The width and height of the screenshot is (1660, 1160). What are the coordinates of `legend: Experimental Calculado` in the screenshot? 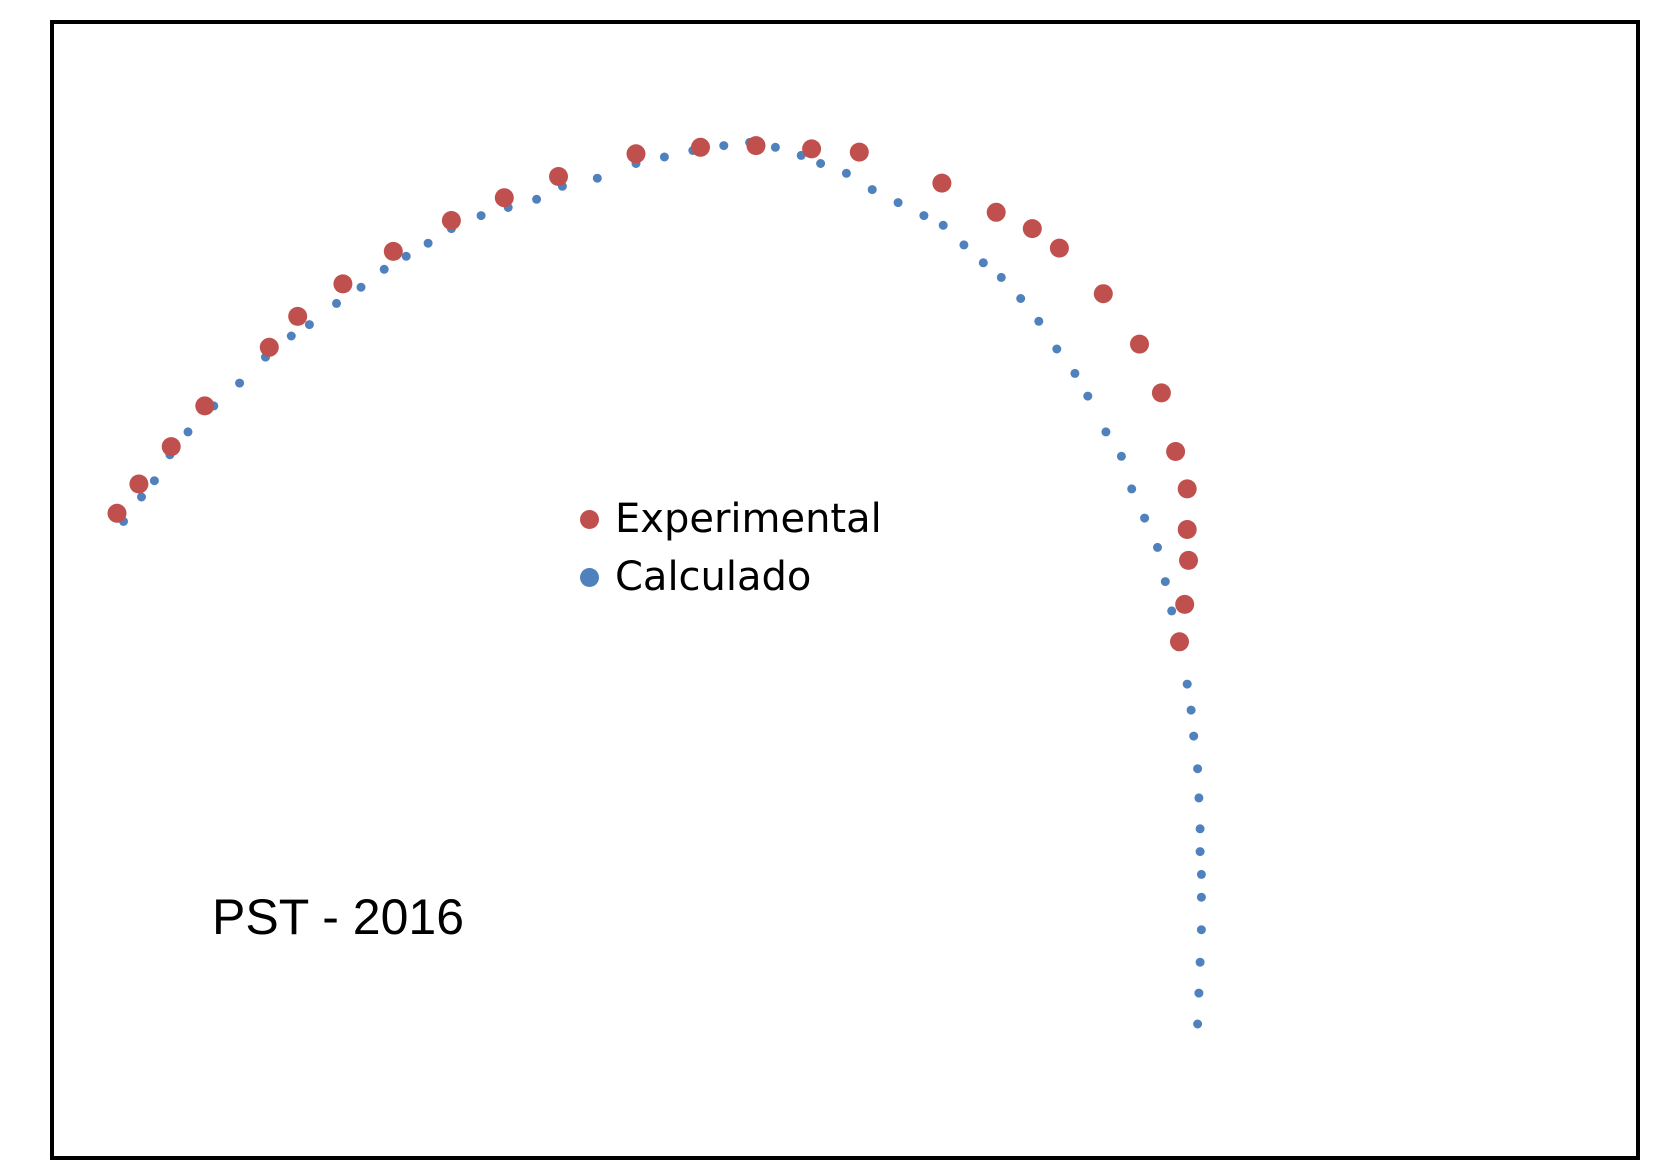 It's located at (731, 548).